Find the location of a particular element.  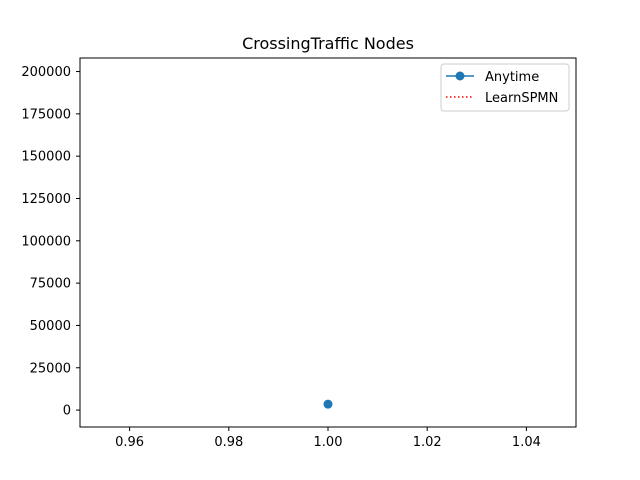

legend-anytime-marker is located at coordinates (460, 76).